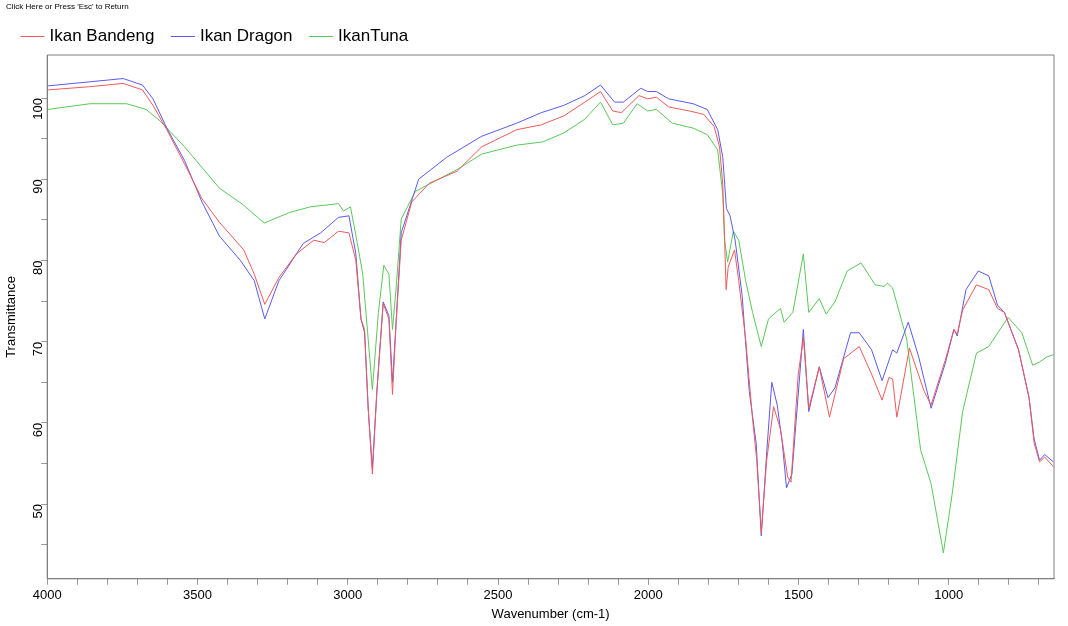 The height and width of the screenshot is (626, 1068). I want to click on x-tick-label: 1500, so click(798, 595).